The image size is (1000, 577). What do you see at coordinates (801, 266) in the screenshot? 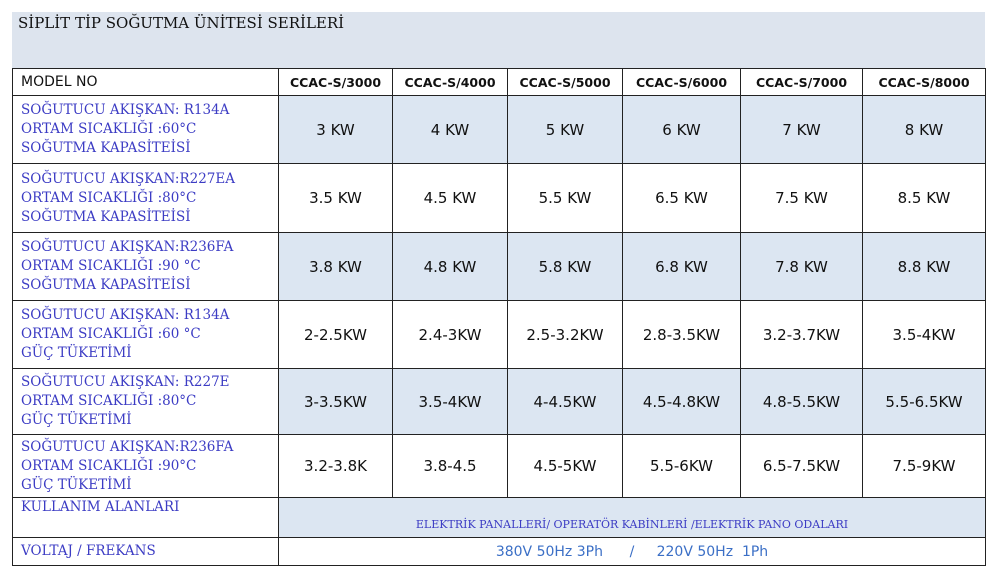
I see `cell: 7.8 KW` at bounding box center [801, 266].